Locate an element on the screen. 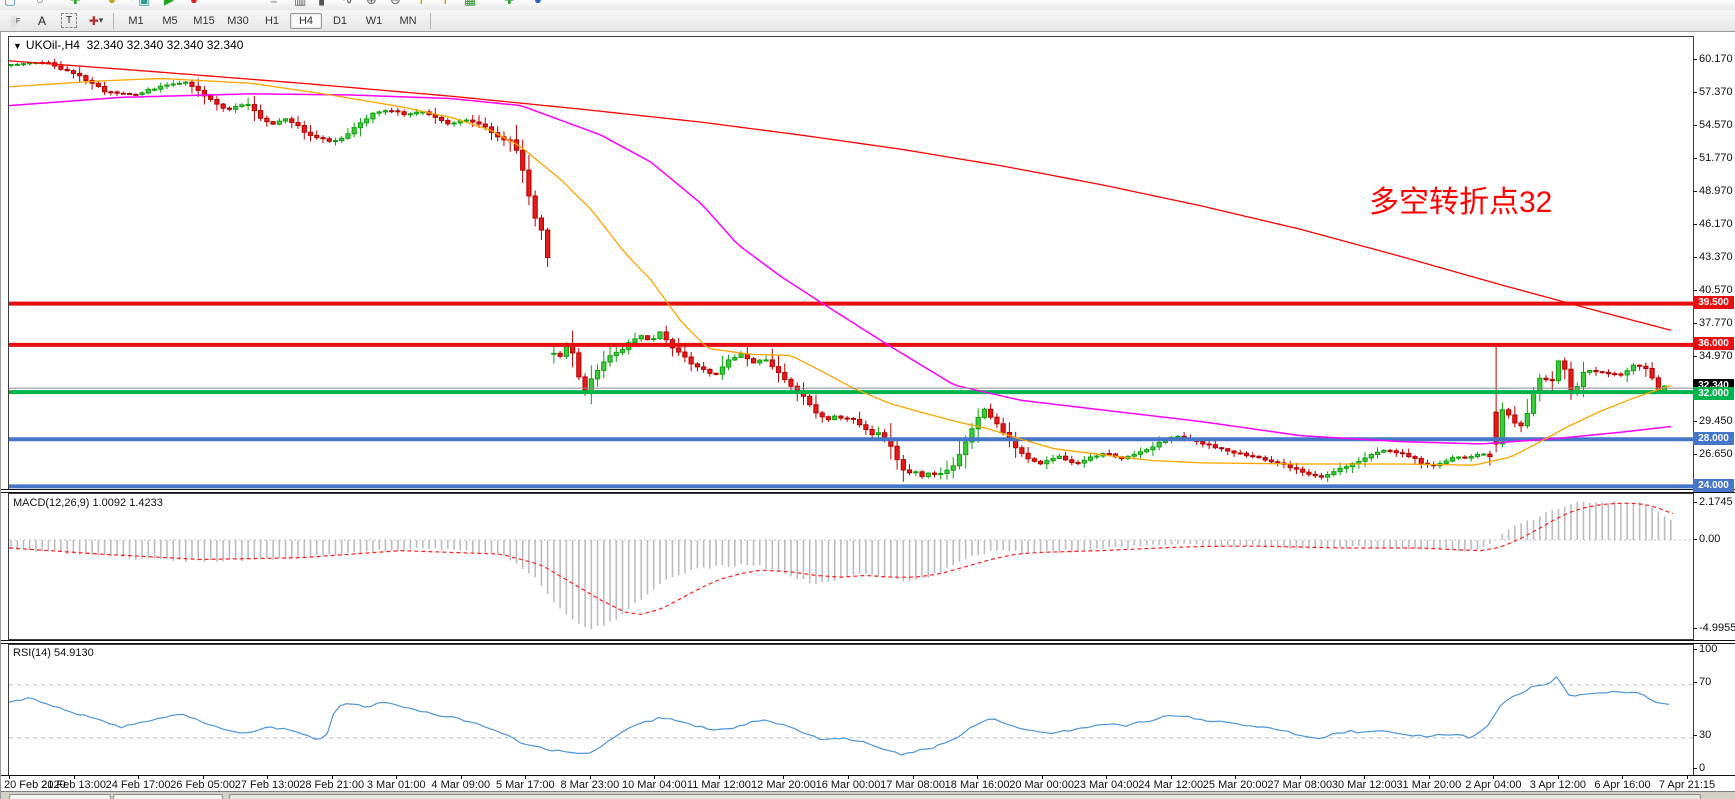  price-tick-label: 34.970 is located at coordinates (1713, 356).